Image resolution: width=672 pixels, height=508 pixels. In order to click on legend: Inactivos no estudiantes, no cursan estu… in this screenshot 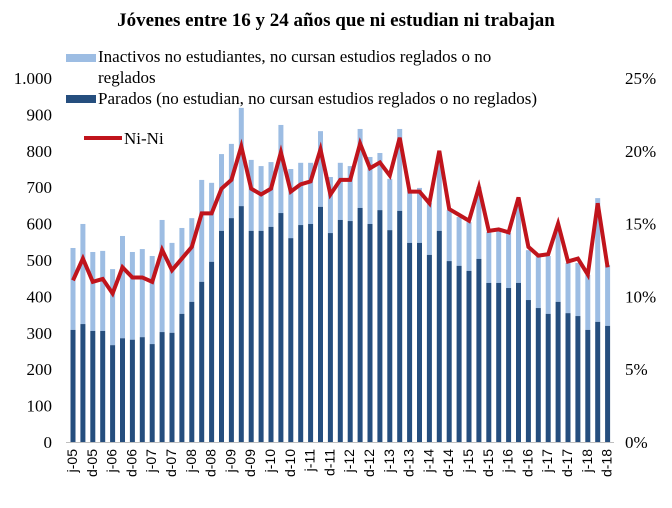, I will do `click(301, 97)`.